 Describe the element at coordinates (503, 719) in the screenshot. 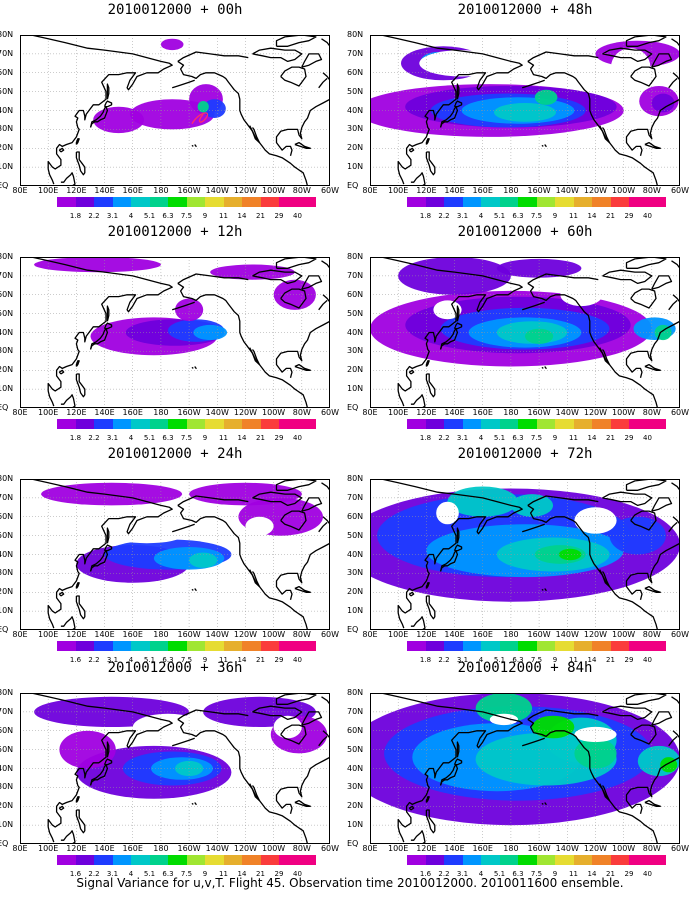

I see `low-variance-region` at that location.